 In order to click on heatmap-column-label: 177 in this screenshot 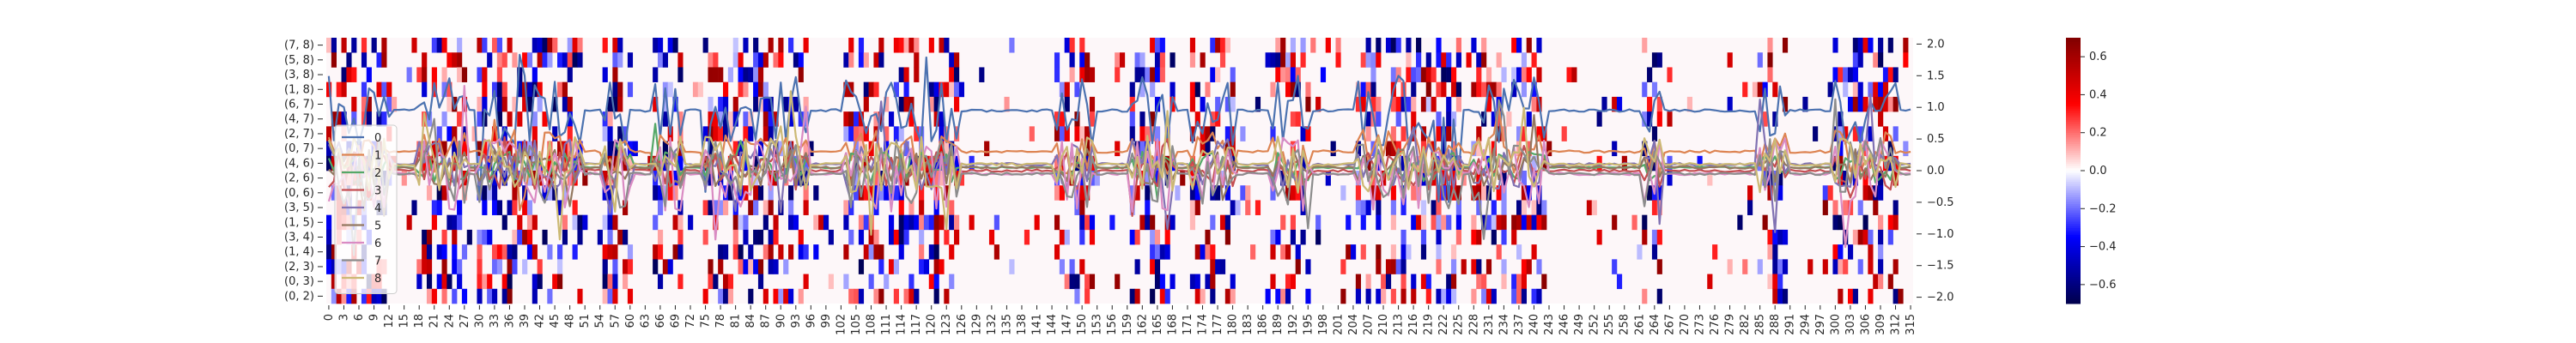, I will do `click(1218, 325)`.